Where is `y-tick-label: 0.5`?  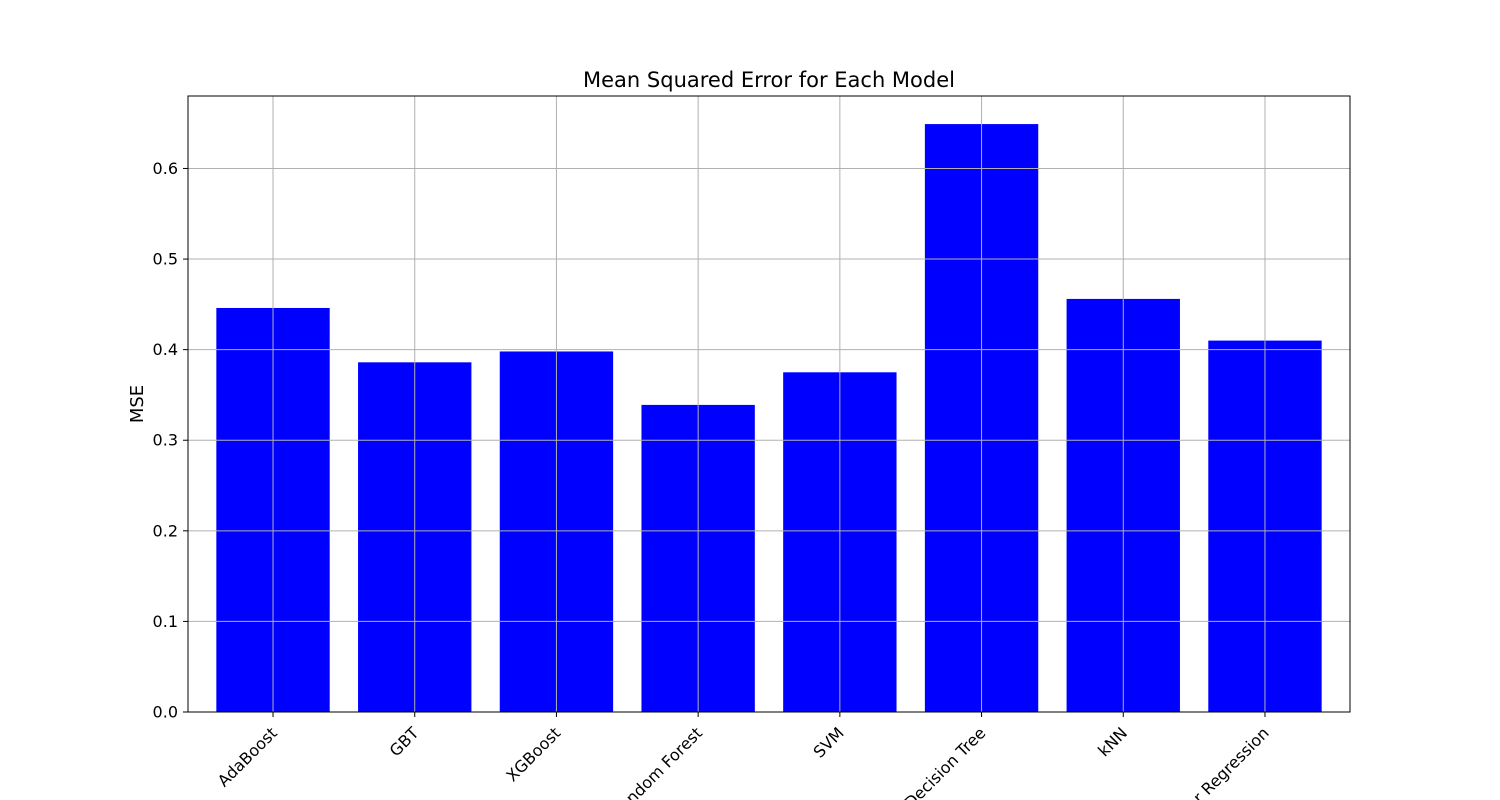 y-tick-label: 0.5 is located at coordinates (165, 259).